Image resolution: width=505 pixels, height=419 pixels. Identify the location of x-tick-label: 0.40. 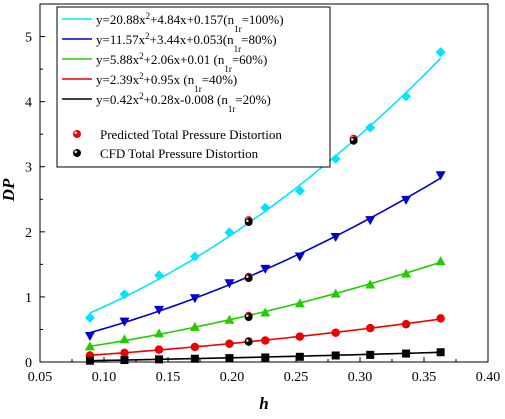
(488, 377).